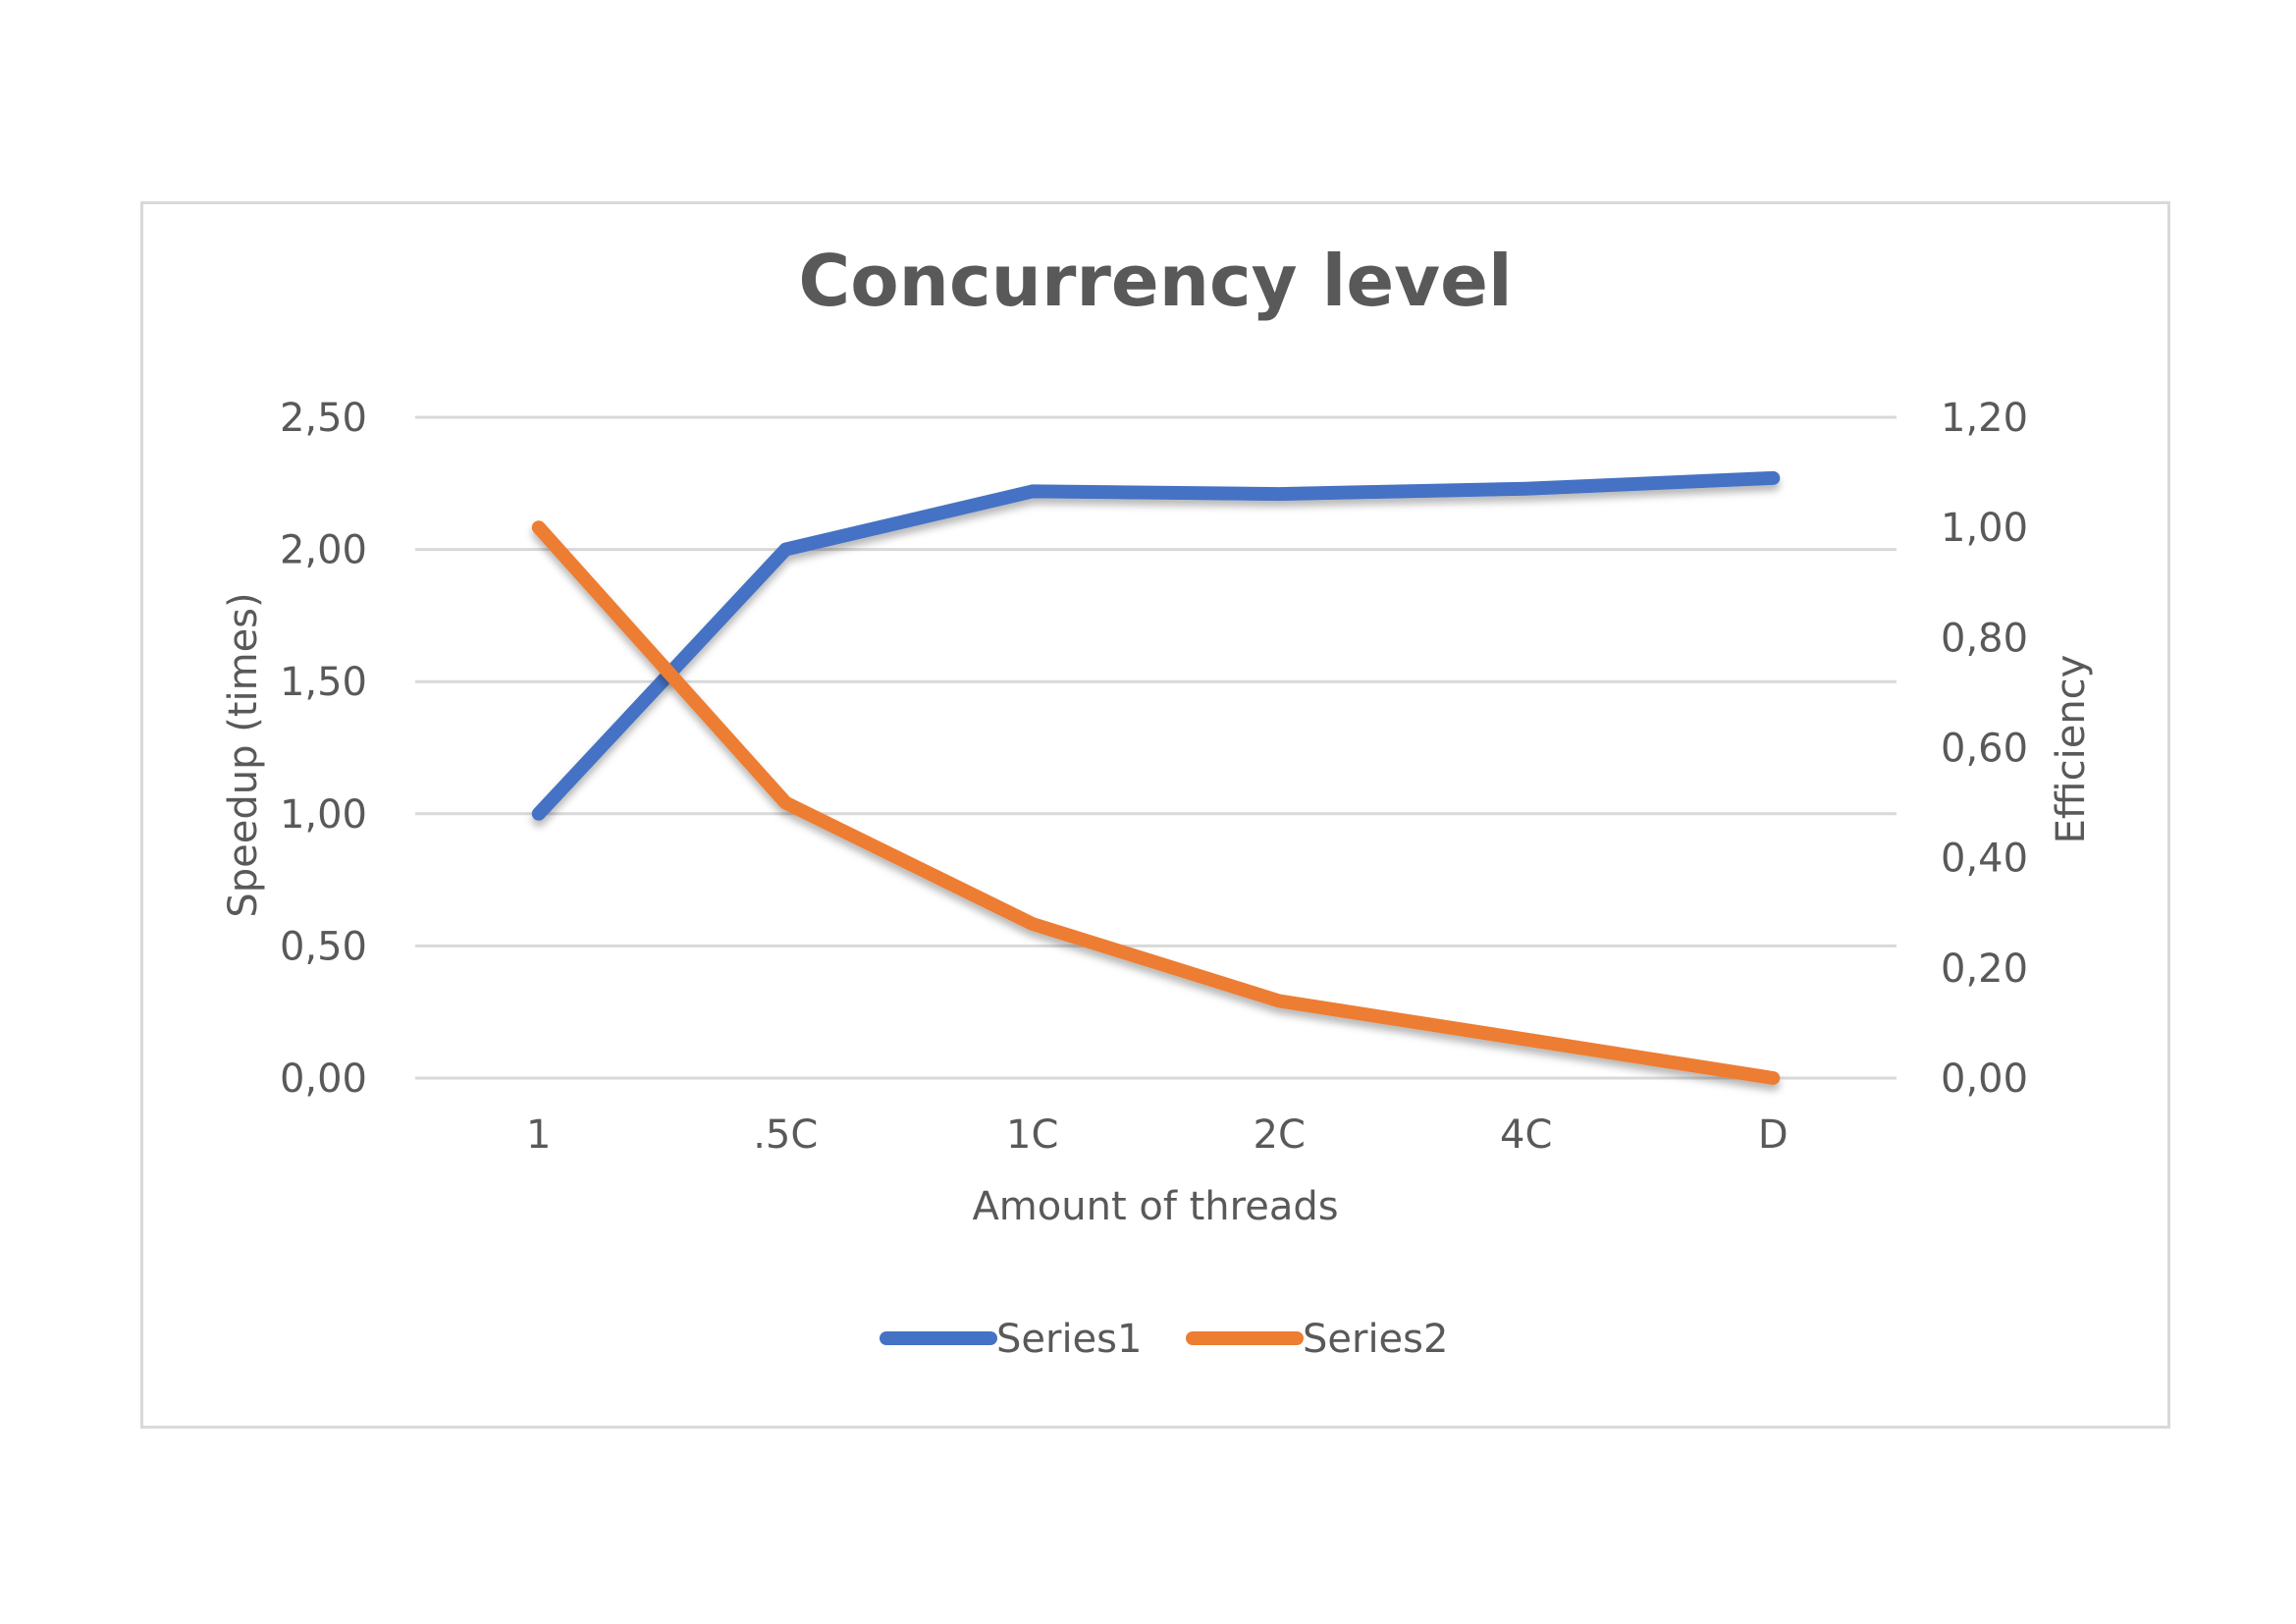 The width and height of the screenshot is (2296, 1624). I want to click on x-tick-label: D, so click(1773, 1135).